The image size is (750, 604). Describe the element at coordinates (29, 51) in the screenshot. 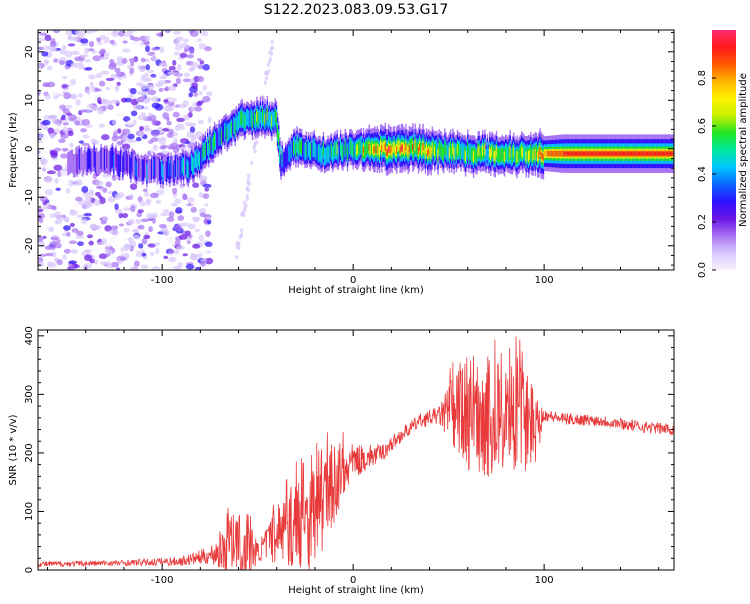

I see `y-tick-label: 20` at that location.